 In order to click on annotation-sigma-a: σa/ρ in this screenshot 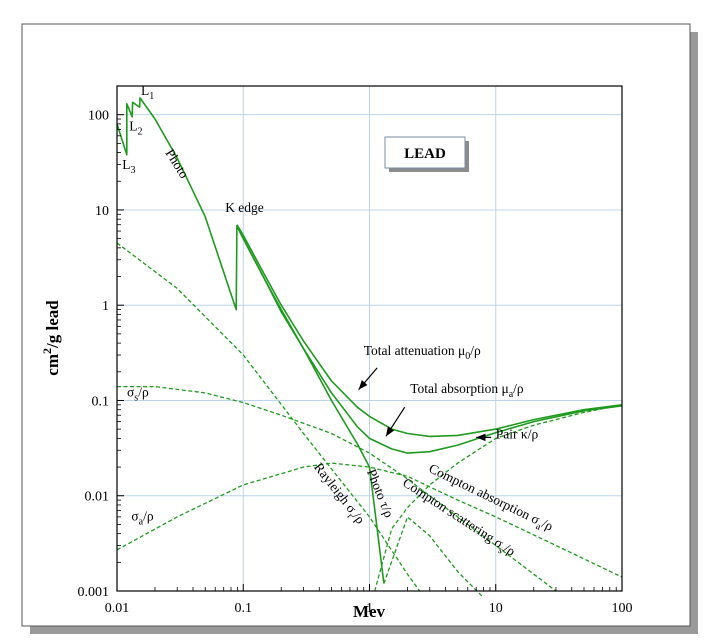, I will do `click(142, 518)`.